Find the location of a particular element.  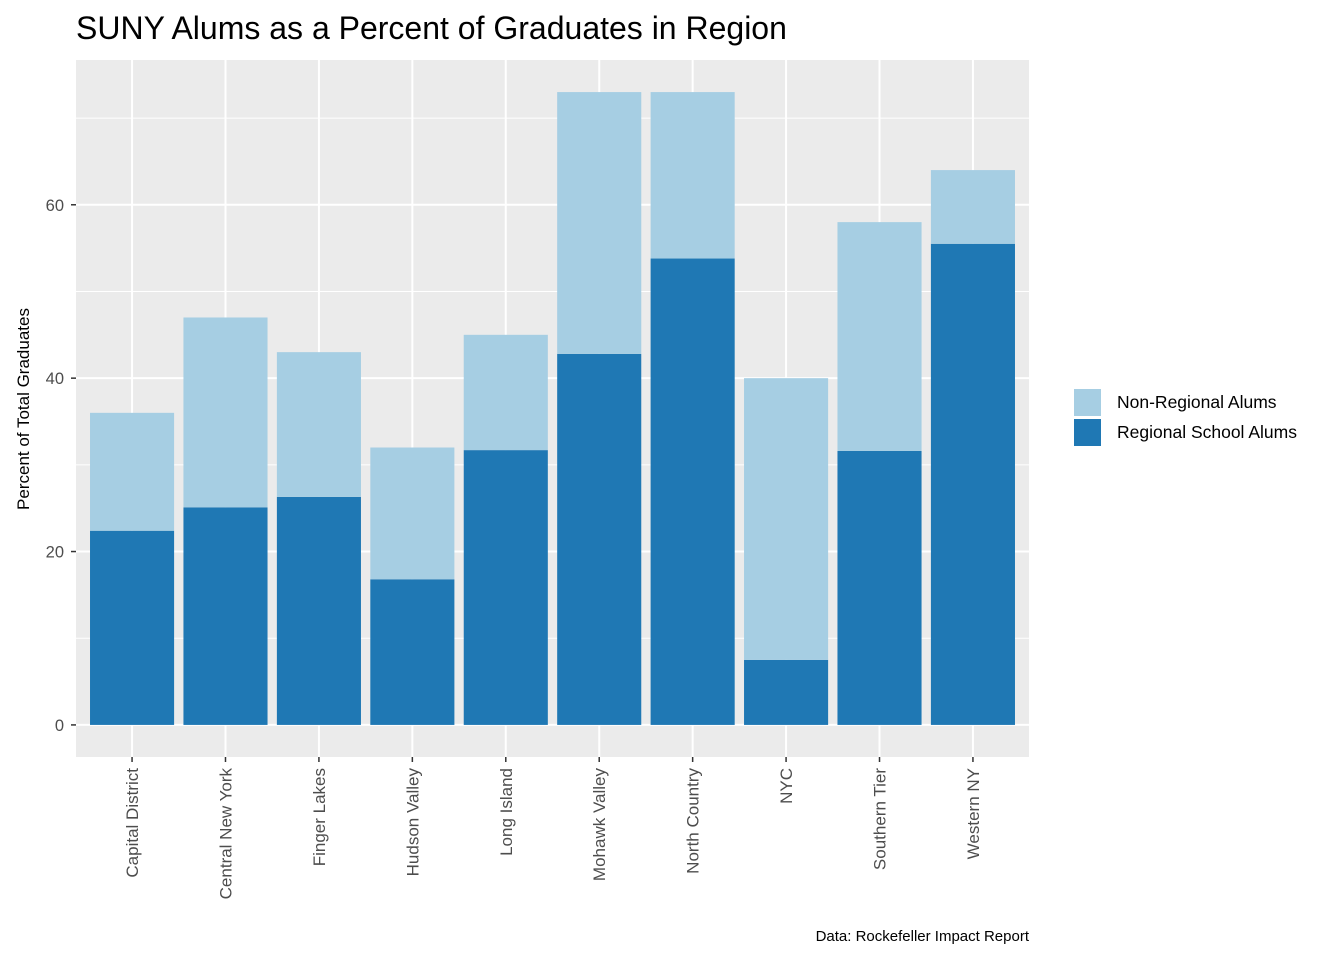

y-tick-label: 40 is located at coordinates (55, 379).